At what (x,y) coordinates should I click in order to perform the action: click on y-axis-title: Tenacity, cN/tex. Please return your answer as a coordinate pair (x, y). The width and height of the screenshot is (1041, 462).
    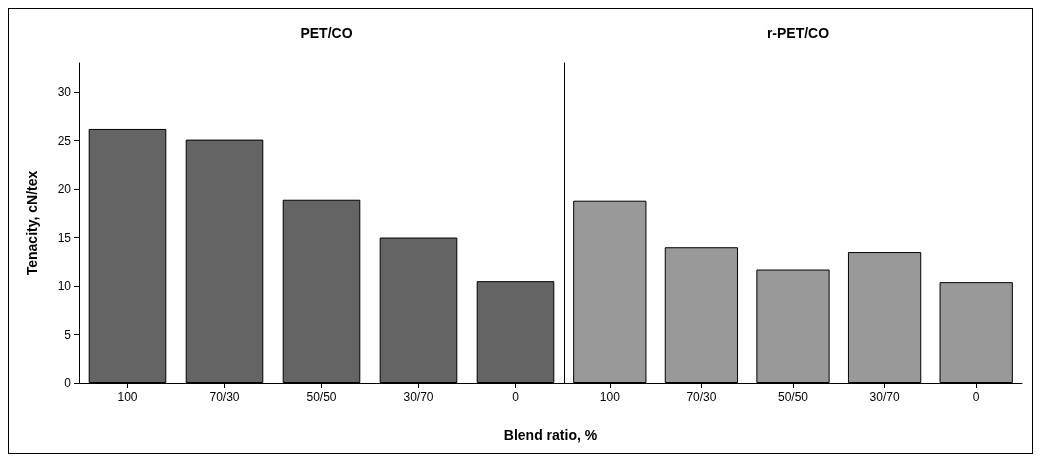
    Looking at the image, I should click on (32, 223).